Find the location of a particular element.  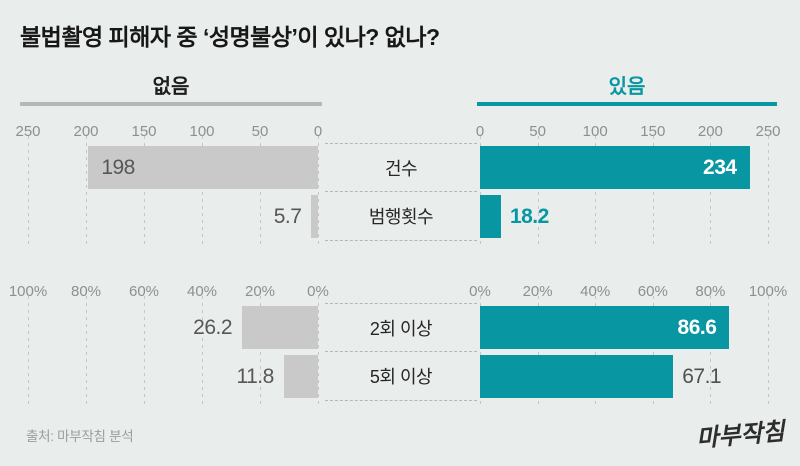

group-label-exists: 있음 is located at coordinates (627, 87).